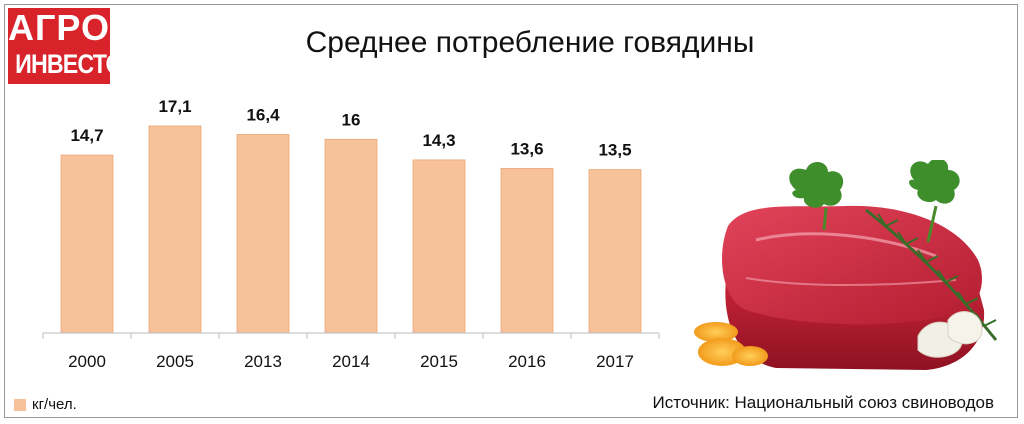 The width and height of the screenshot is (1024, 424). Describe the element at coordinates (527, 361) in the screenshot. I see `x-tick-label-2016: 2016` at that location.